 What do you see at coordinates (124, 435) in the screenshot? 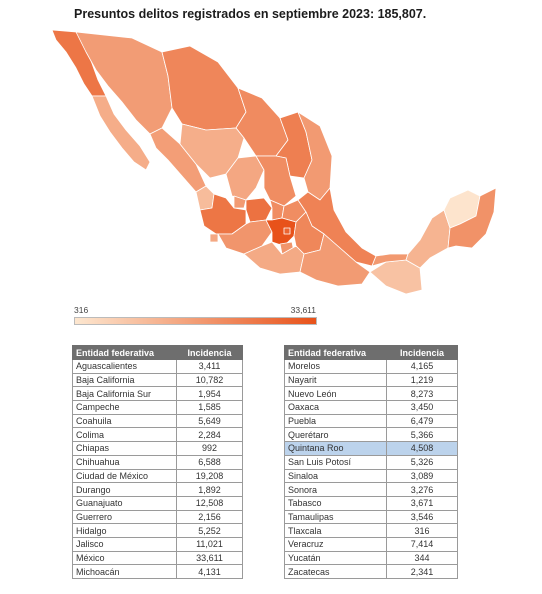
I see `state-name-cell: Colima` at bounding box center [124, 435].